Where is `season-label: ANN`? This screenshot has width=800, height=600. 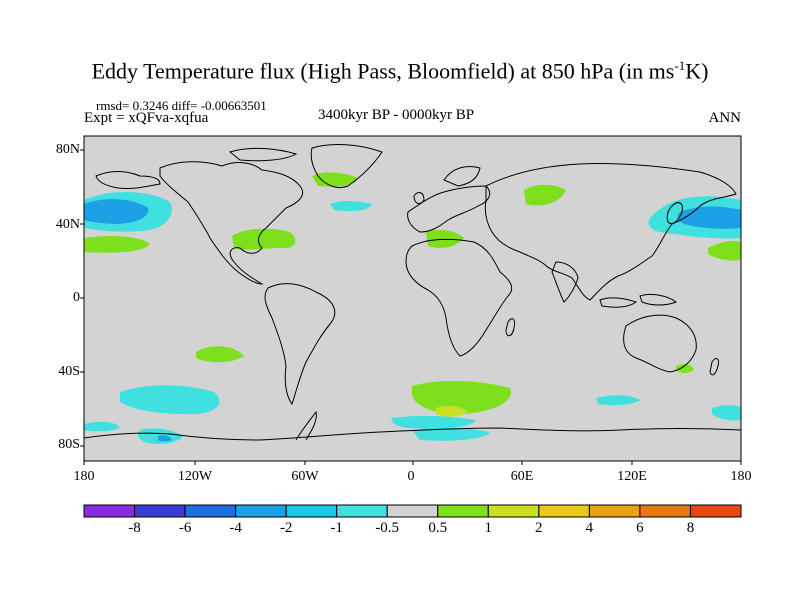
season-label: ANN is located at coordinates (725, 118).